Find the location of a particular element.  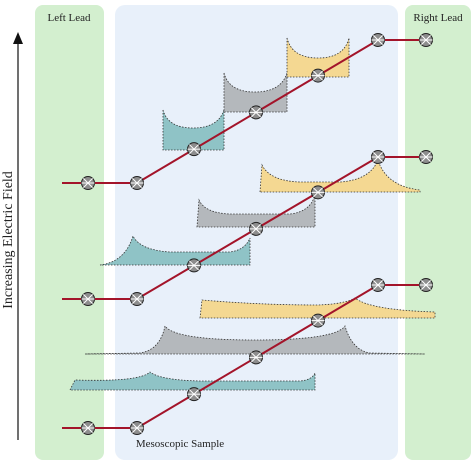

left-lead-label: Left Lead is located at coordinates (69, 18).